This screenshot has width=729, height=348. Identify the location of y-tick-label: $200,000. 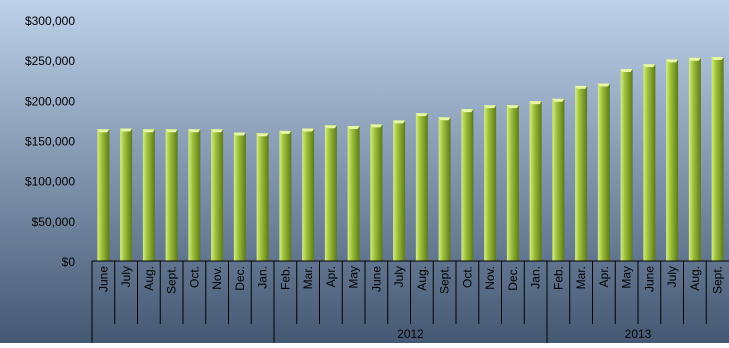
(50, 101).